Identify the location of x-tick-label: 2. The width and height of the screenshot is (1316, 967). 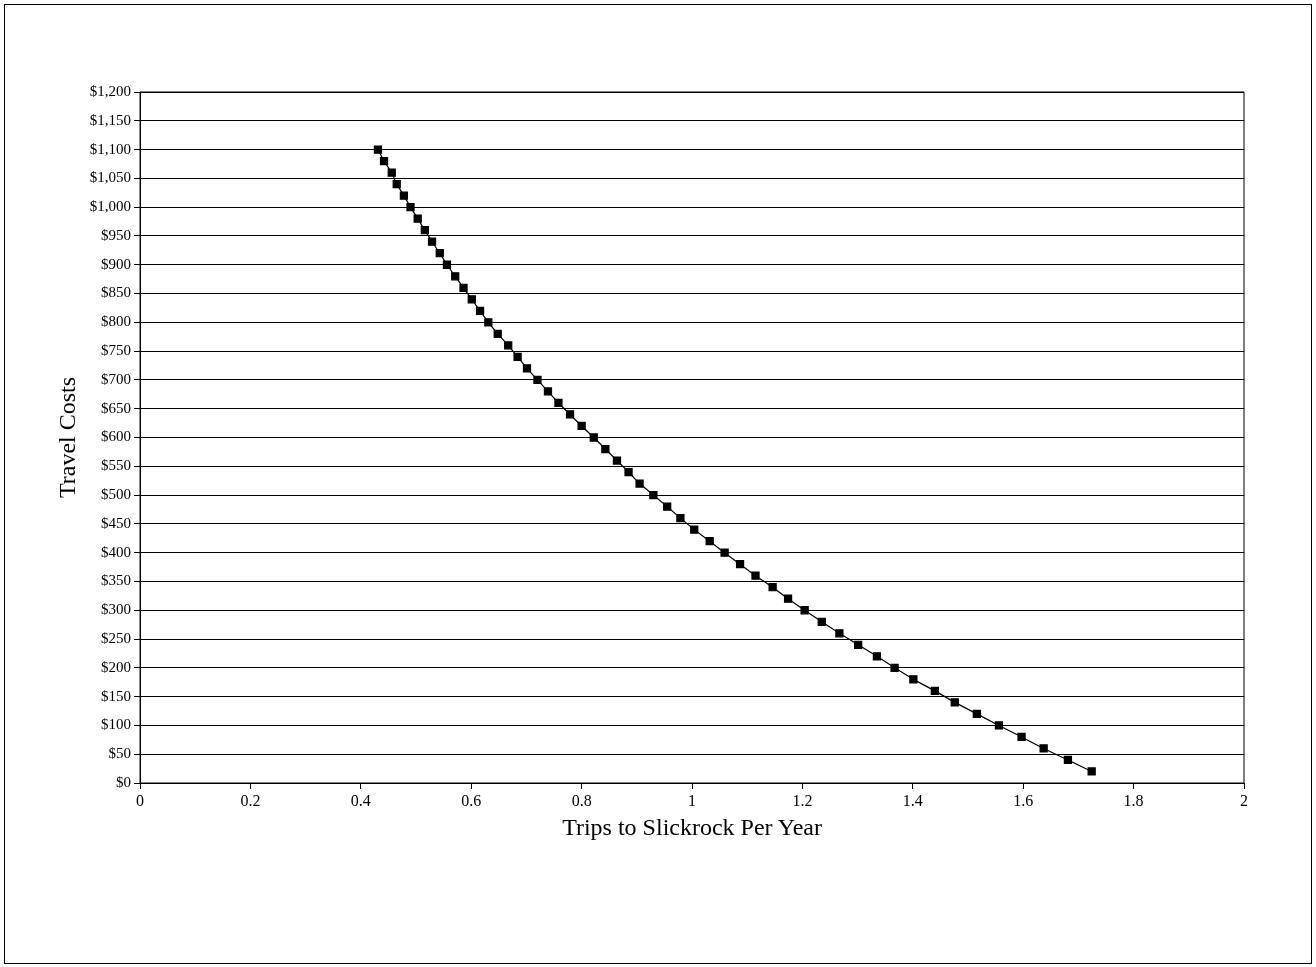
(1244, 800).